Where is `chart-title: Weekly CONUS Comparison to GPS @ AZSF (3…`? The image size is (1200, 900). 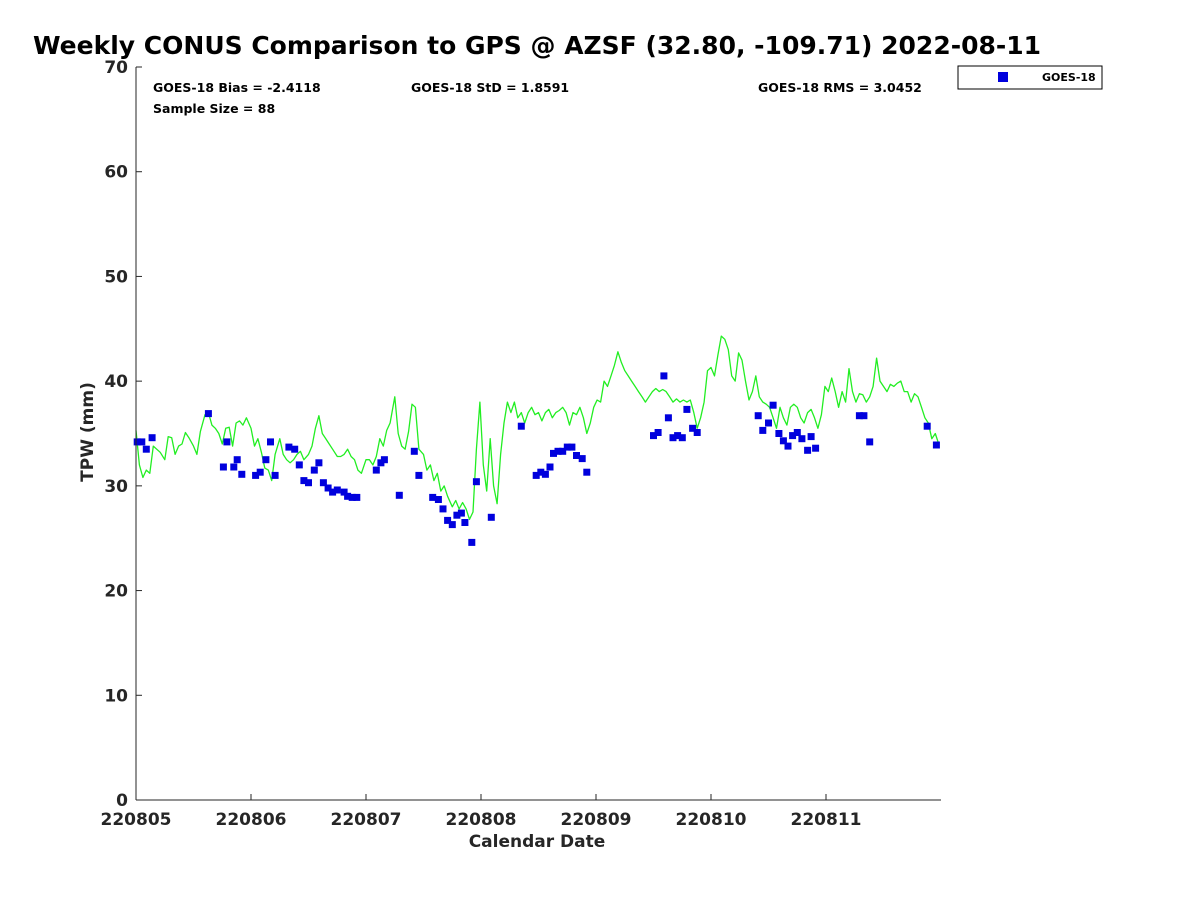 chart-title: Weekly CONUS Comparison to GPS @ AZSF (3… is located at coordinates (537, 45).